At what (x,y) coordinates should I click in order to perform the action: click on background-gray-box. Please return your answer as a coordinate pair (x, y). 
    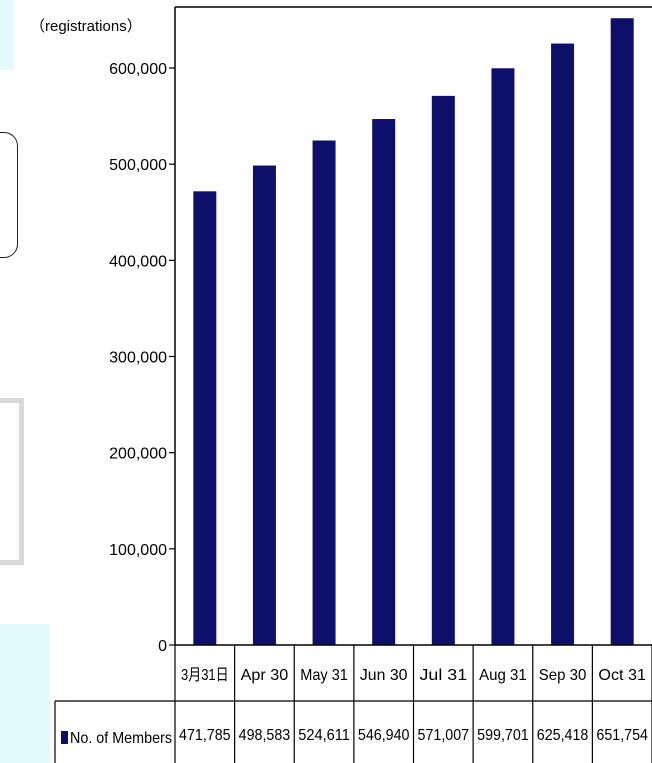
    Looking at the image, I should click on (12, 481).